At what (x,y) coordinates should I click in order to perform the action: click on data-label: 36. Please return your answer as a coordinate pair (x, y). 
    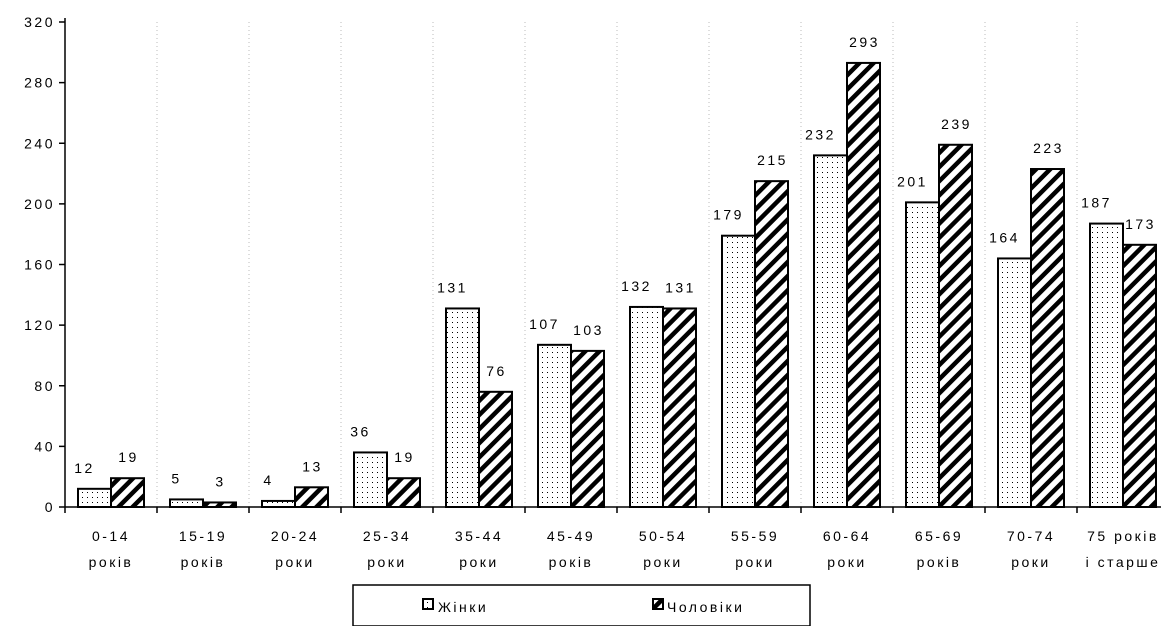
    Looking at the image, I should click on (360, 431).